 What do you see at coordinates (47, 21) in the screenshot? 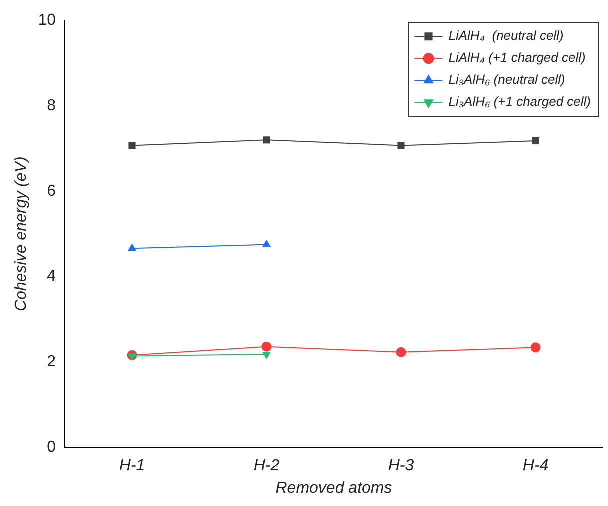
I see `y-tick-label: 10` at bounding box center [47, 21].